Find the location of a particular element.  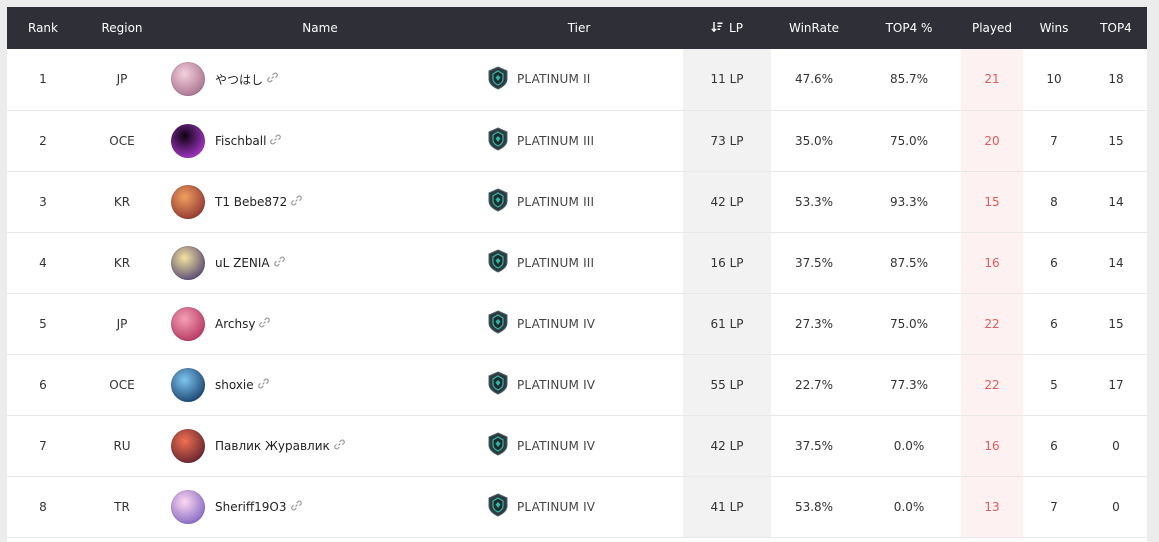

player-name-link: Павлик Журавлик is located at coordinates (272, 445).